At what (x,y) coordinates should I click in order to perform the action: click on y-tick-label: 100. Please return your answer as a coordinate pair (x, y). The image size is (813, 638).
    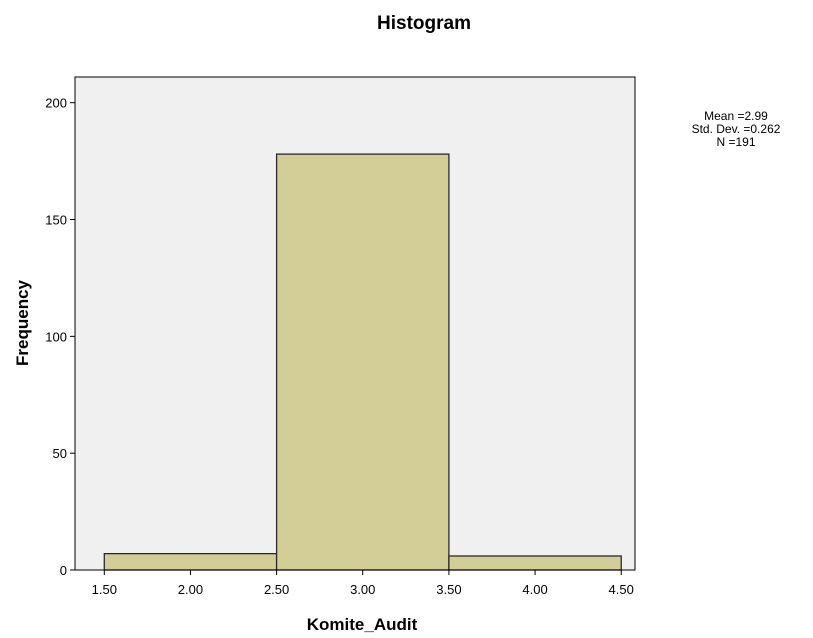
    Looking at the image, I should click on (56, 336).